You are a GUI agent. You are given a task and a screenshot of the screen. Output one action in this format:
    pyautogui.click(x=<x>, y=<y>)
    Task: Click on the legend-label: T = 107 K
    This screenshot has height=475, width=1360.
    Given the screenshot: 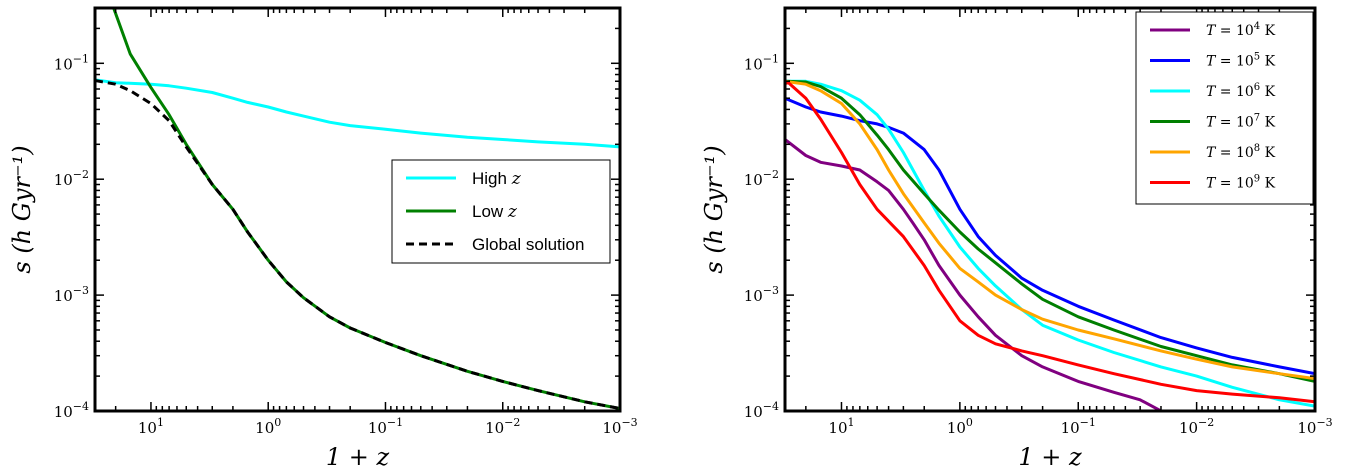 What is the action you would take?
    pyautogui.click(x=1241, y=122)
    